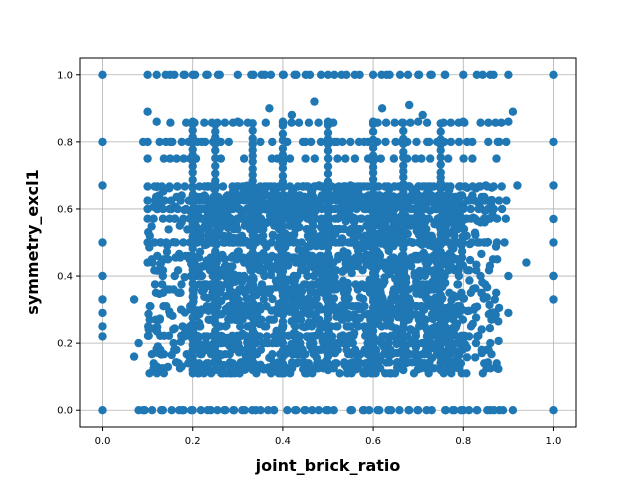 This screenshot has width=640, height=480. What do you see at coordinates (328, 465) in the screenshot?
I see `x-axis-label: joint_brick_ratio` at bounding box center [328, 465].